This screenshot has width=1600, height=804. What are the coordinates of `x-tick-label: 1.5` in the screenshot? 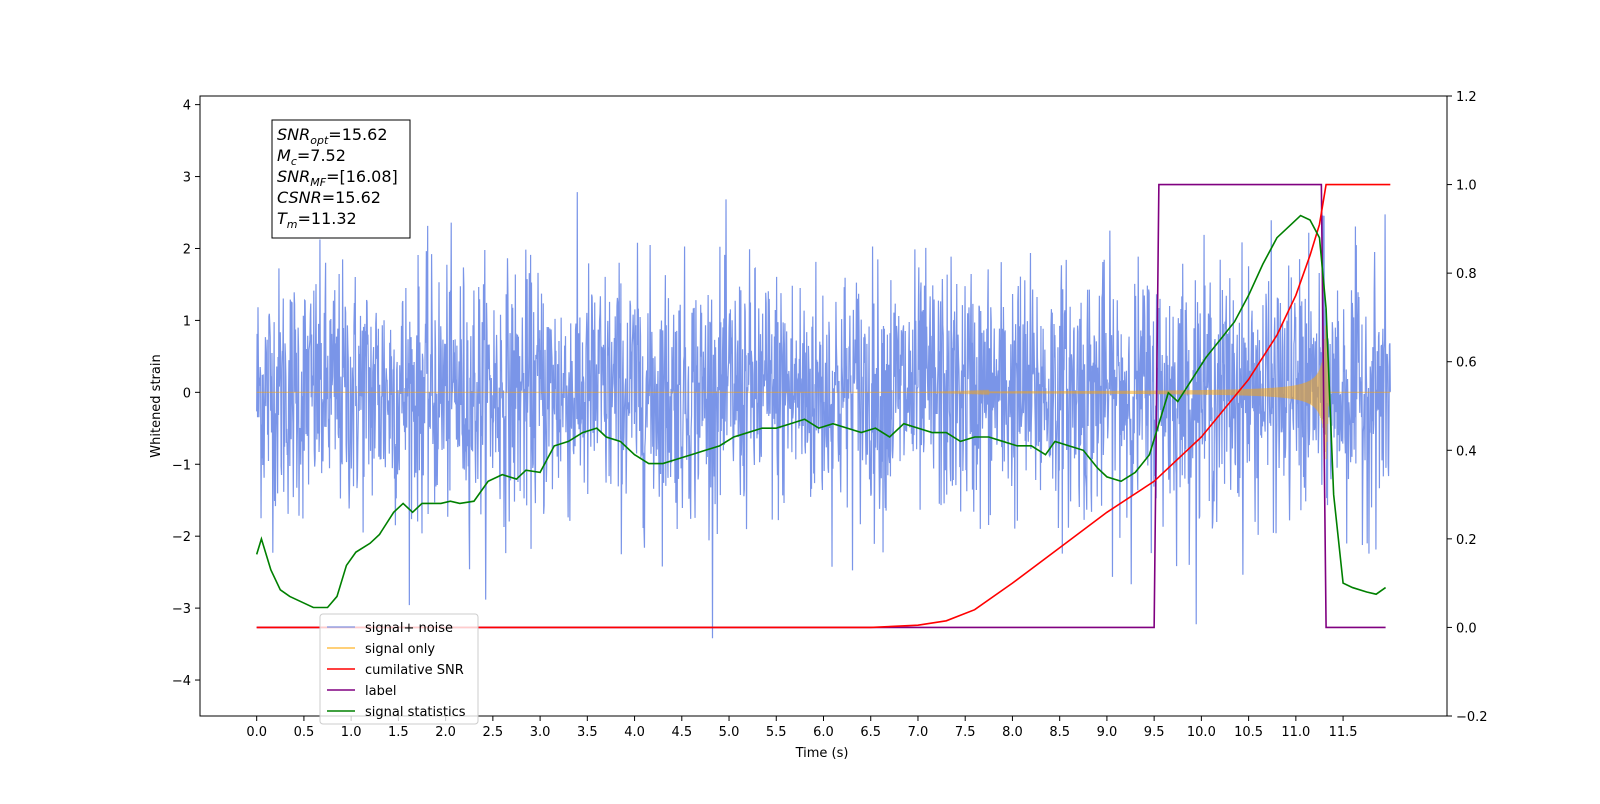 It's located at (398, 732).